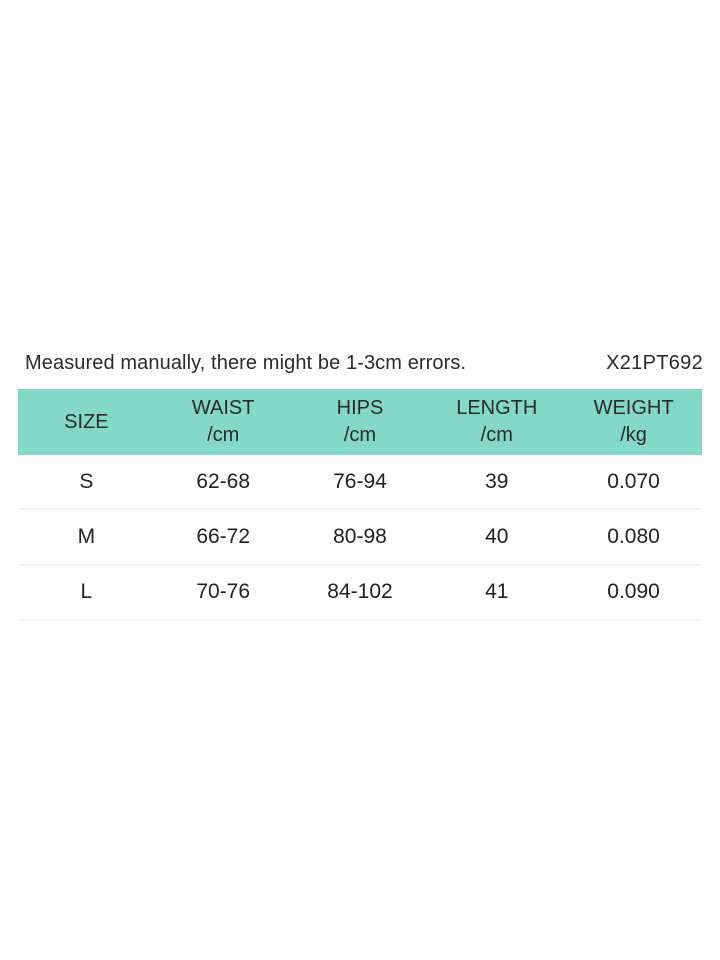  What do you see at coordinates (360, 408) in the screenshot?
I see `header-label: HIPS` at bounding box center [360, 408].